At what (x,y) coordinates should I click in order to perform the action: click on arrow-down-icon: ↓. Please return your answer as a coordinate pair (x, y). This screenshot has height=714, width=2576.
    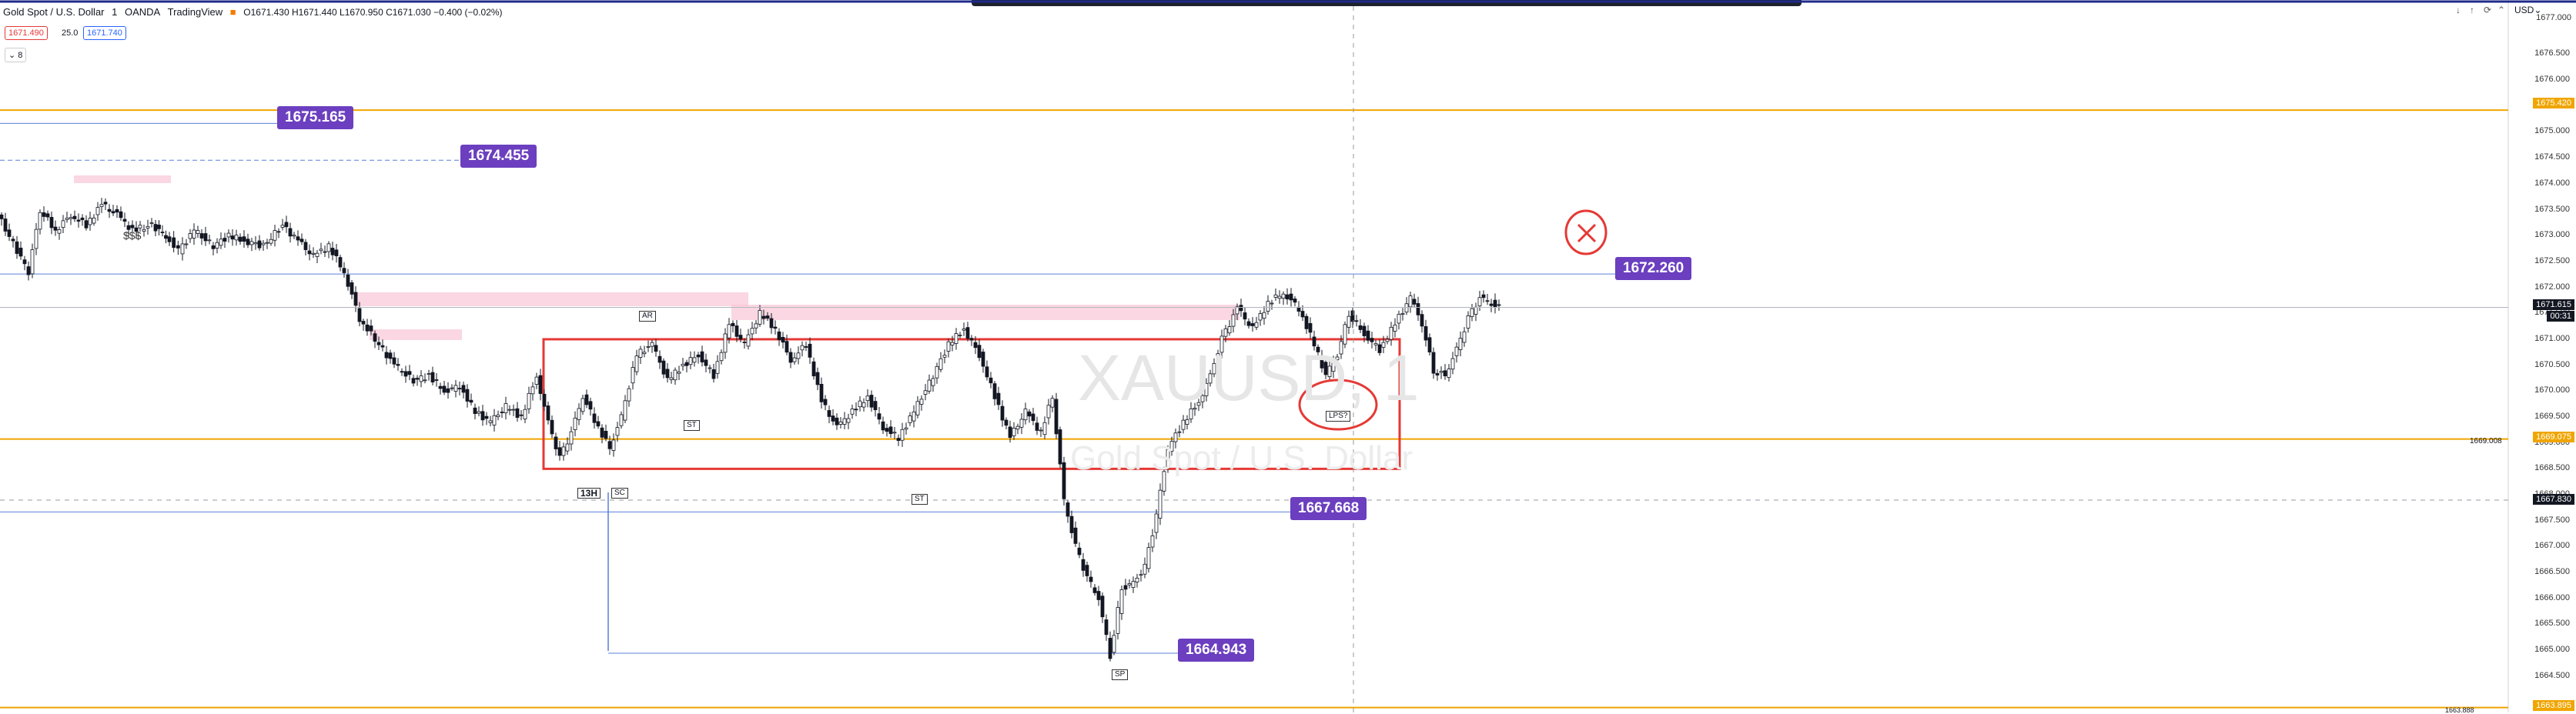
    Looking at the image, I should click on (2458, 10).